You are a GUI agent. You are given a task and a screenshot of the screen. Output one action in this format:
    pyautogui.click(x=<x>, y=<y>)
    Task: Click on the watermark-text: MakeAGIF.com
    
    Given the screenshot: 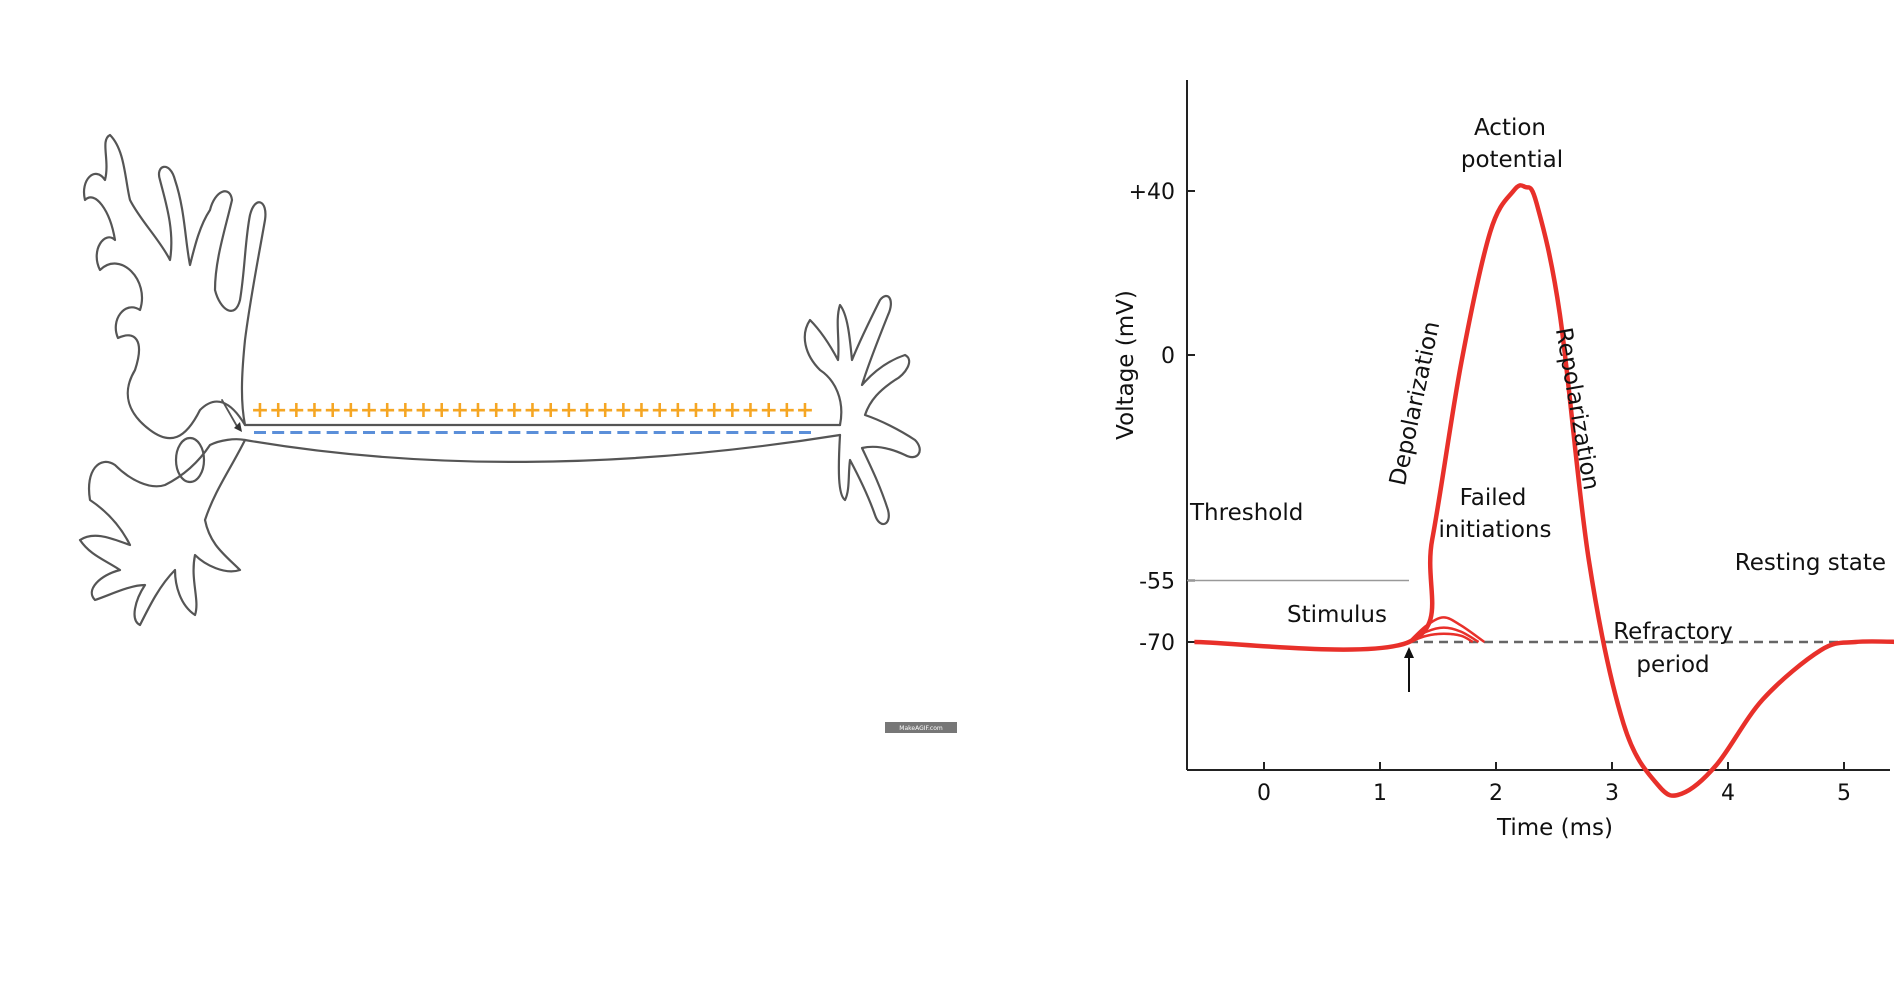 What is the action you would take?
    pyautogui.click(x=921, y=728)
    